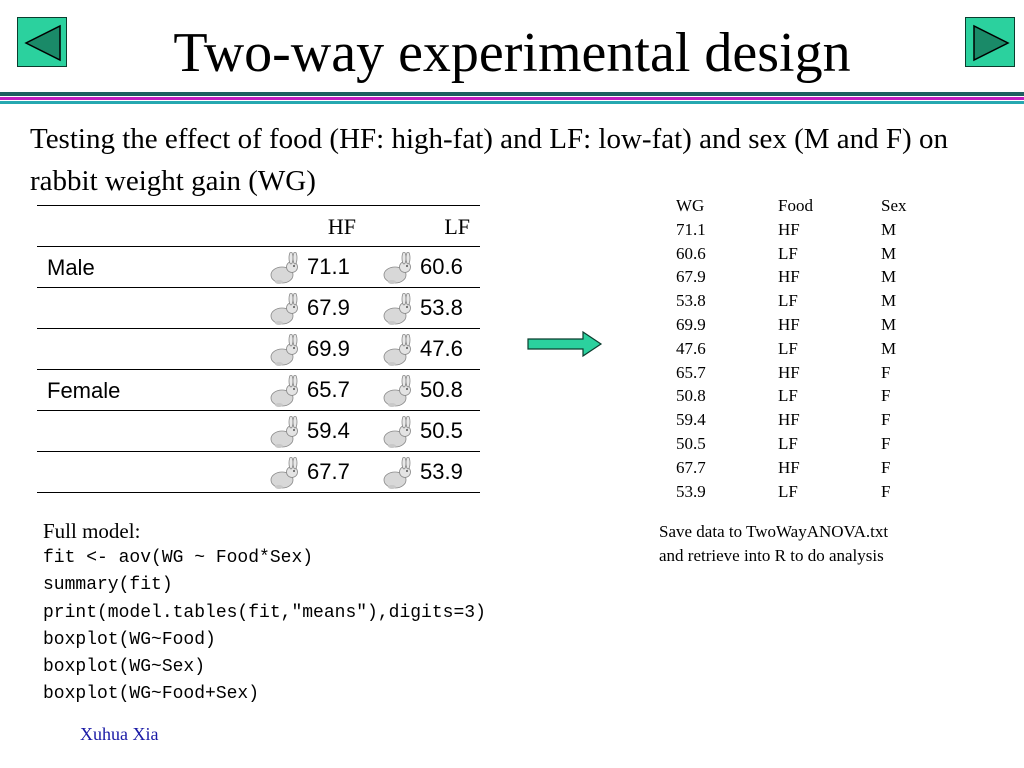  Describe the element at coordinates (328, 348) in the screenshot. I see `hf-value: 69.9` at that location.